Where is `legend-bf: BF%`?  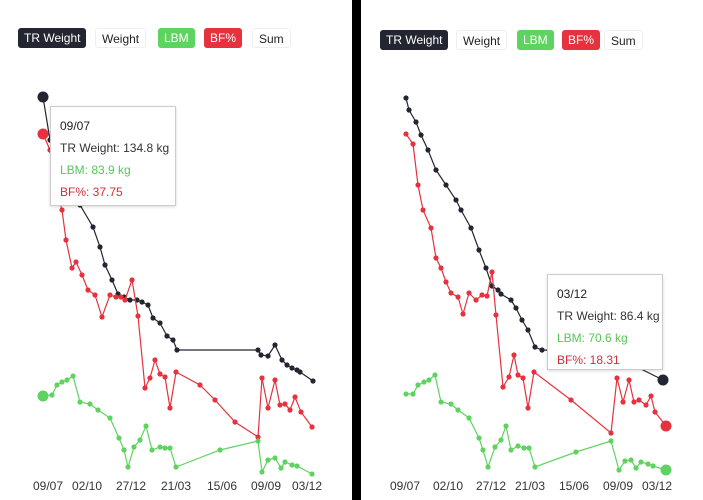
legend-bf: BF% is located at coordinates (581, 40).